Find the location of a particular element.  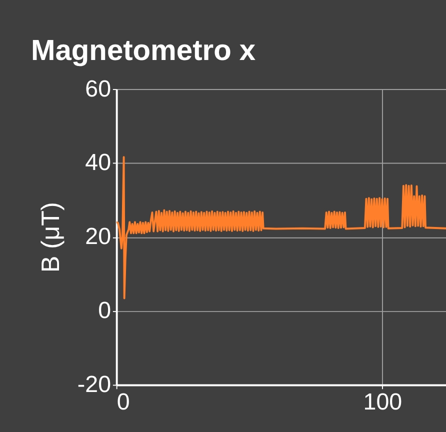

y-tick-label: 0 is located at coordinates (105, 310).